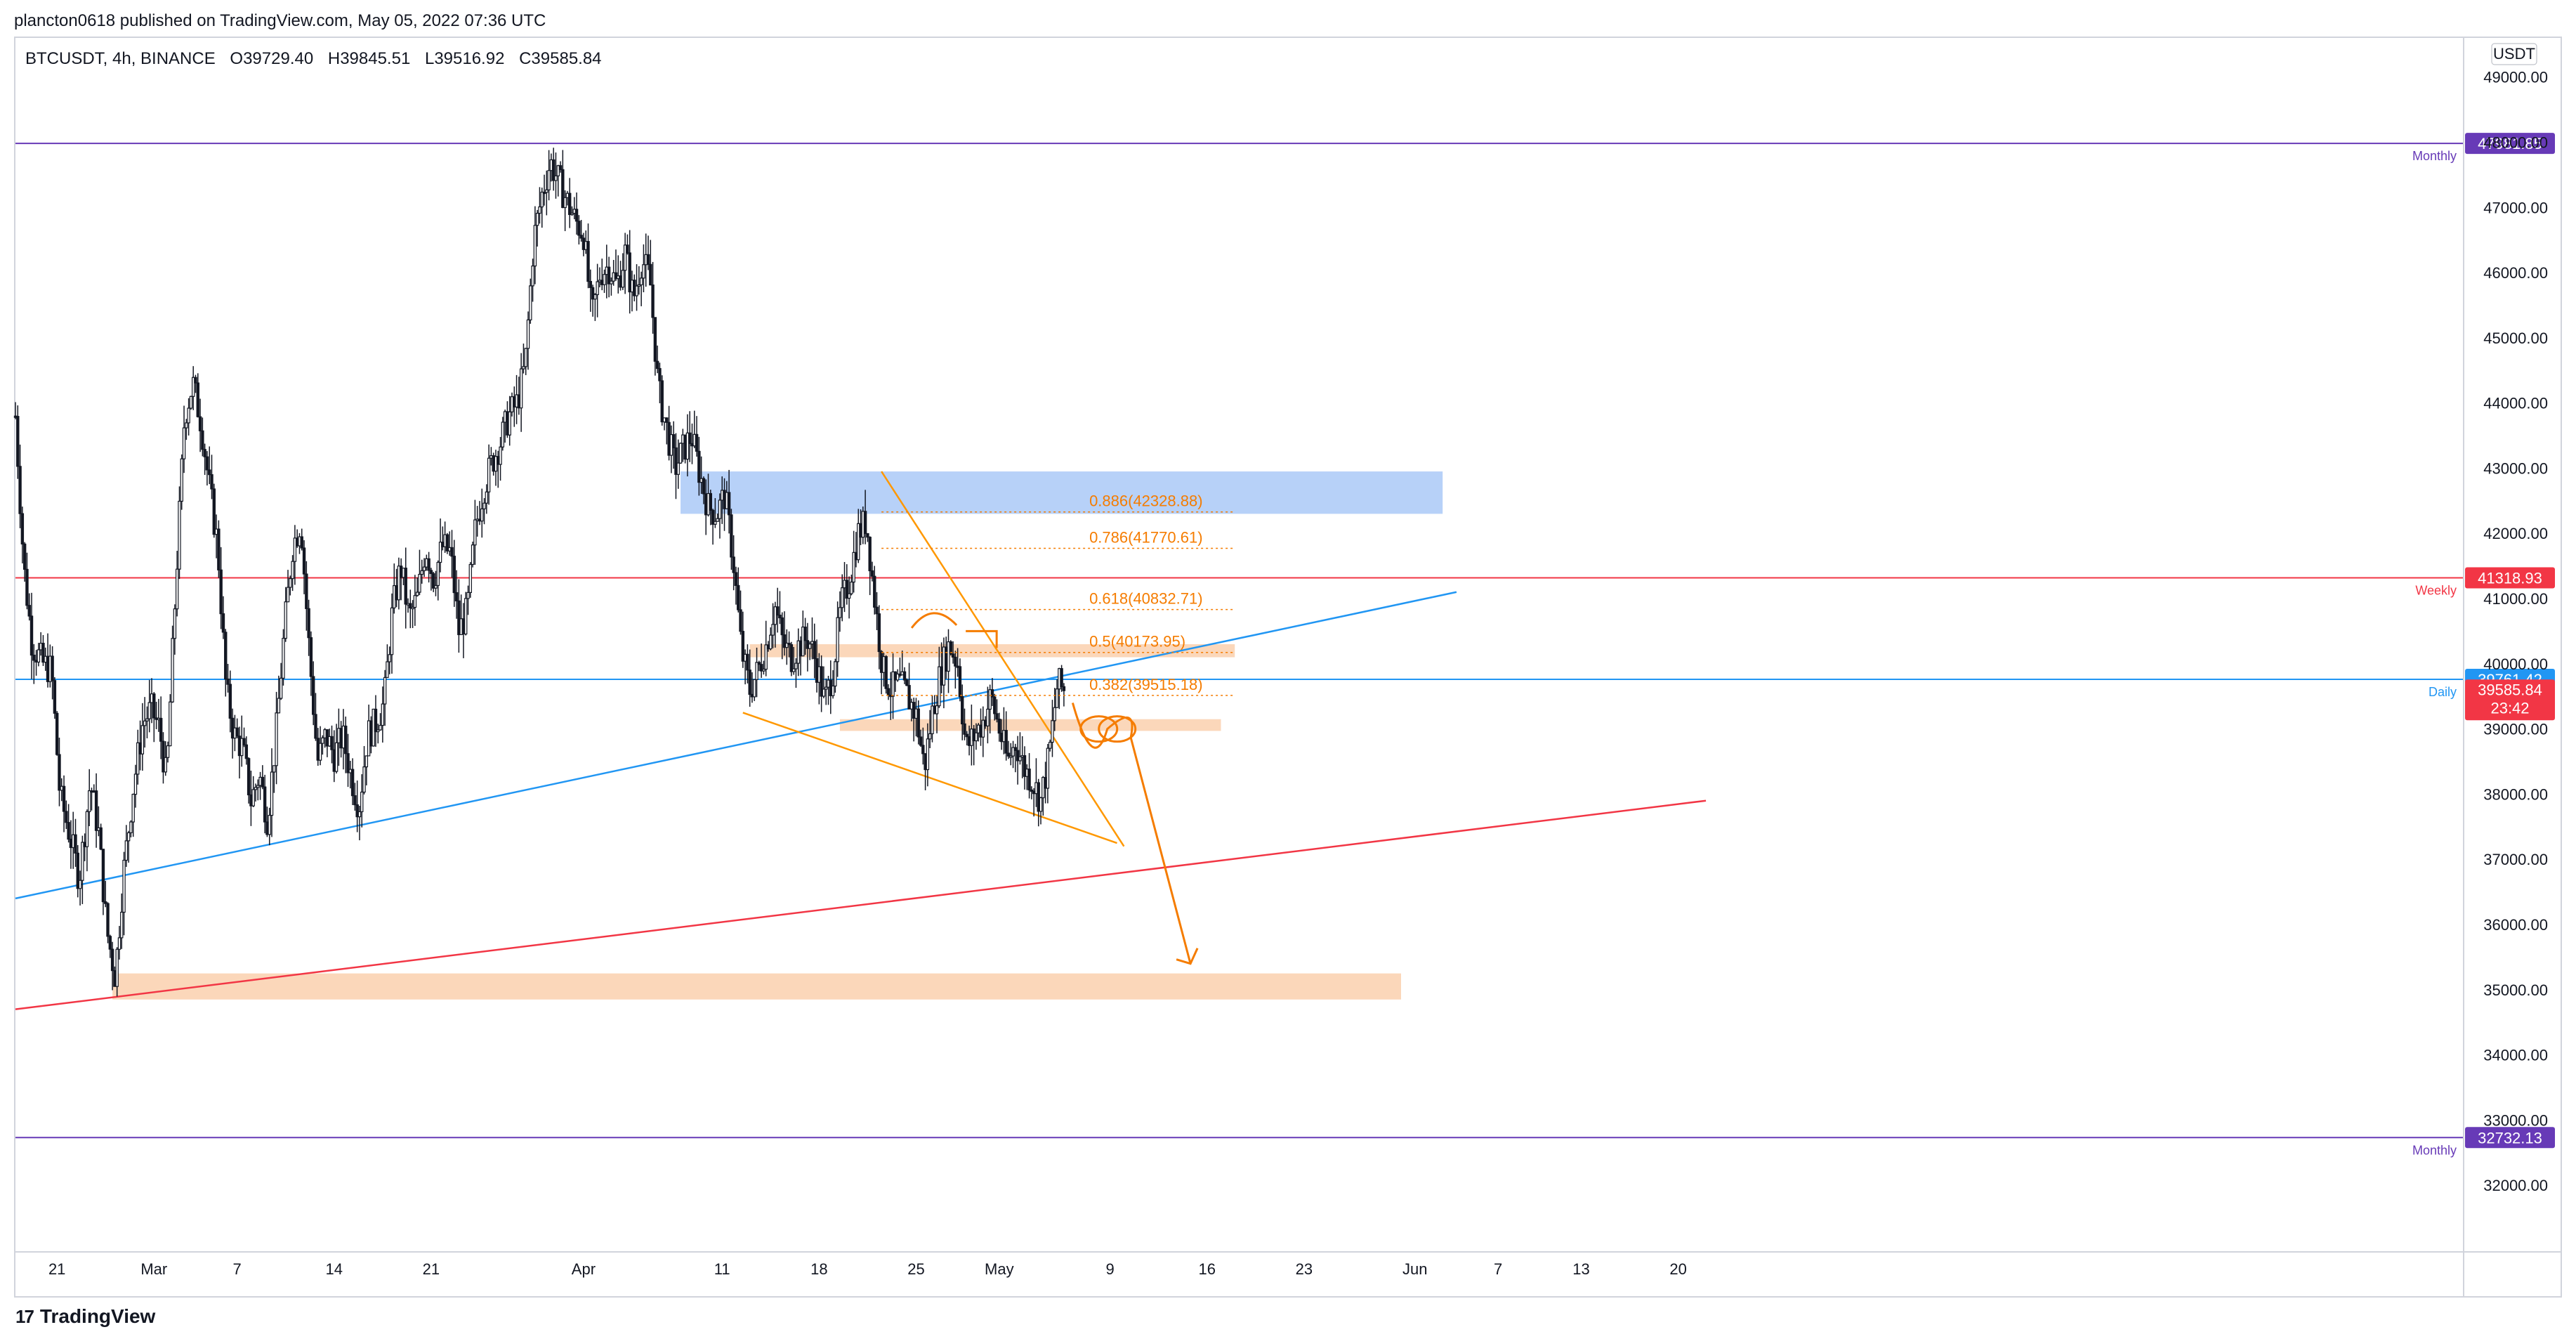 The image size is (2576, 1339). What do you see at coordinates (1145, 599) in the screenshot?
I see `fib-label-0.618: 0.618(40832.71)` at bounding box center [1145, 599].